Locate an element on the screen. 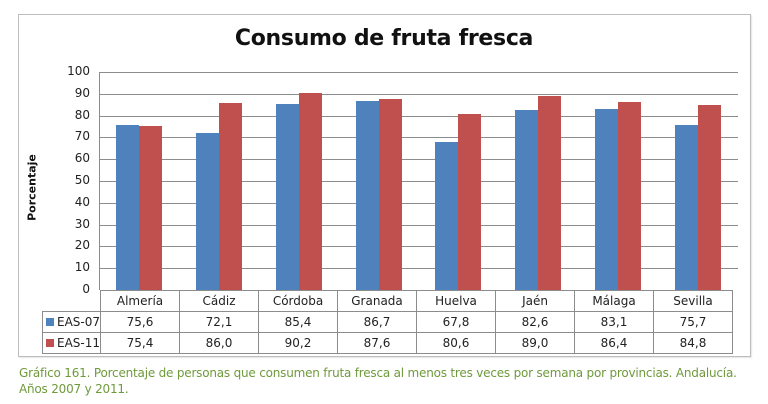 The width and height of the screenshot is (768, 404). table-corner is located at coordinates (72, 301).